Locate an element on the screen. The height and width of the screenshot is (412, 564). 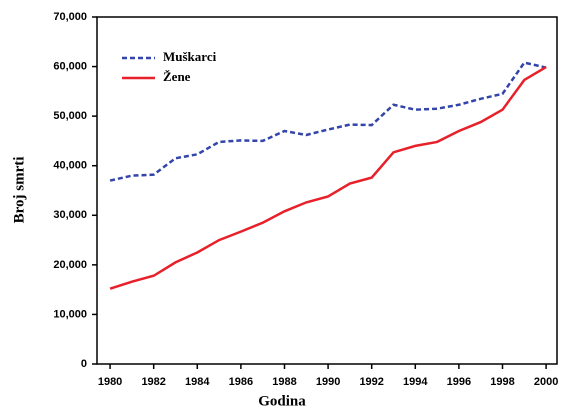
x-tick-label: 1982 is located at coordinates (153, 382).